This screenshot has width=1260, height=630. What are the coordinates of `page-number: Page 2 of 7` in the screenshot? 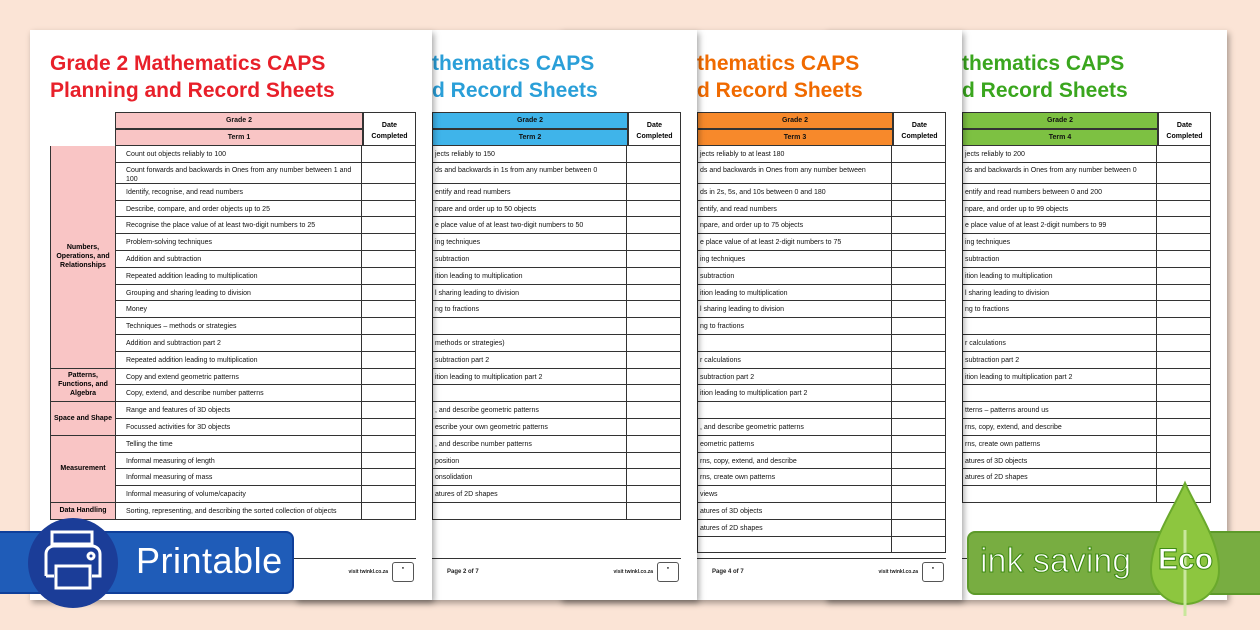 It's located at (463, 572).